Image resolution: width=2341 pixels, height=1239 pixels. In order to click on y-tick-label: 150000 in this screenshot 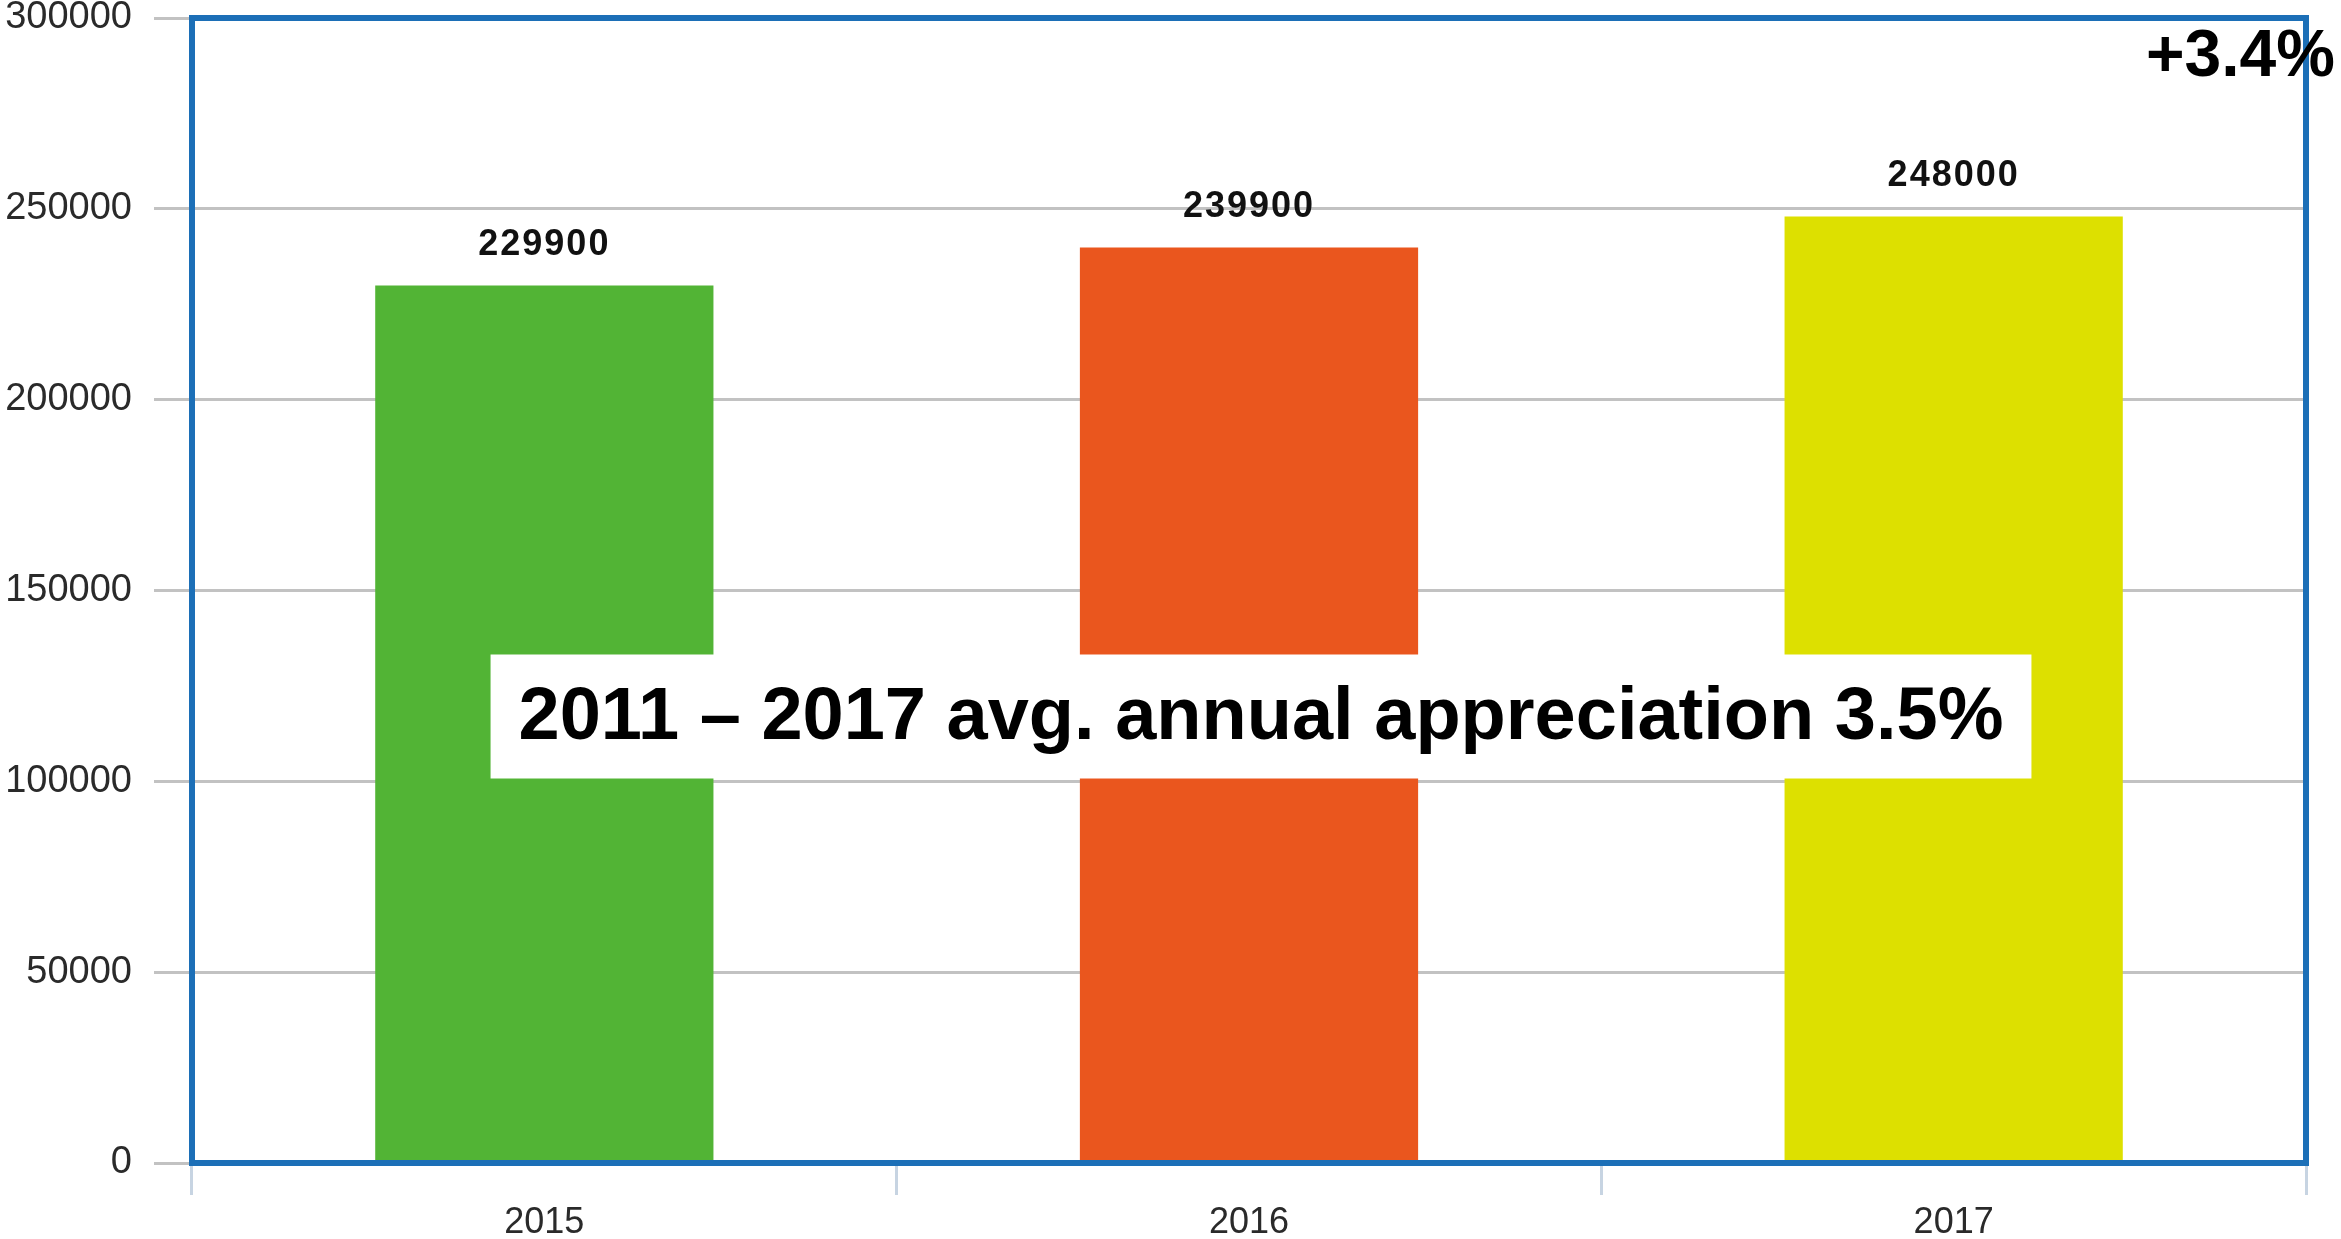, I will do `click(68, 587)`.